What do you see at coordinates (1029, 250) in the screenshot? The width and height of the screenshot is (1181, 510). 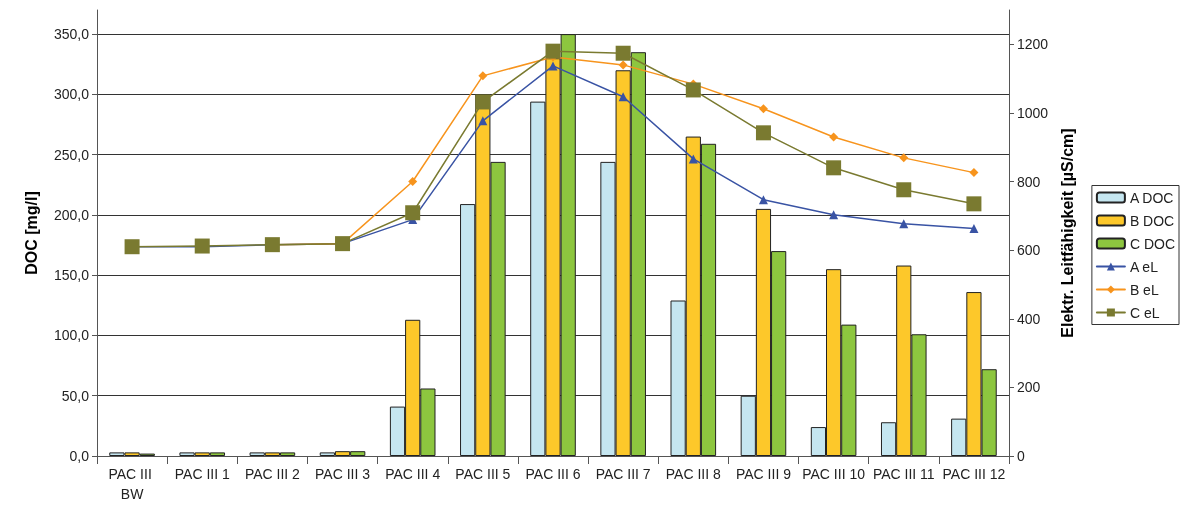 I see `y2-tick-label: 600` at bounding box center [1029, 250].